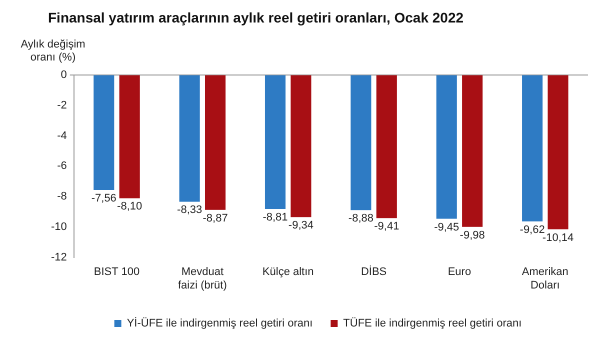  Describe the element at coordinates (532, 230) in the screenshot. I see `data-label: -9,62` at that location.